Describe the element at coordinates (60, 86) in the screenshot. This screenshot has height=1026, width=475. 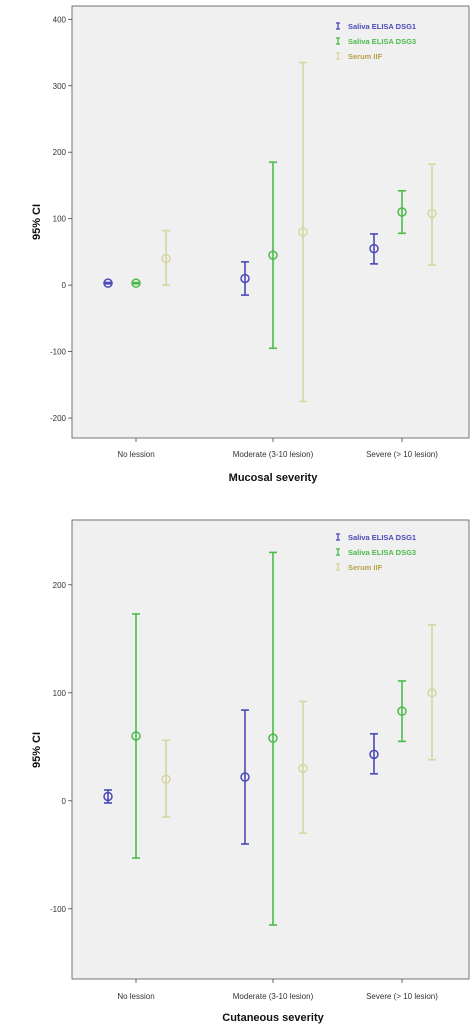
I see `y-tick-label: 300` at that location.